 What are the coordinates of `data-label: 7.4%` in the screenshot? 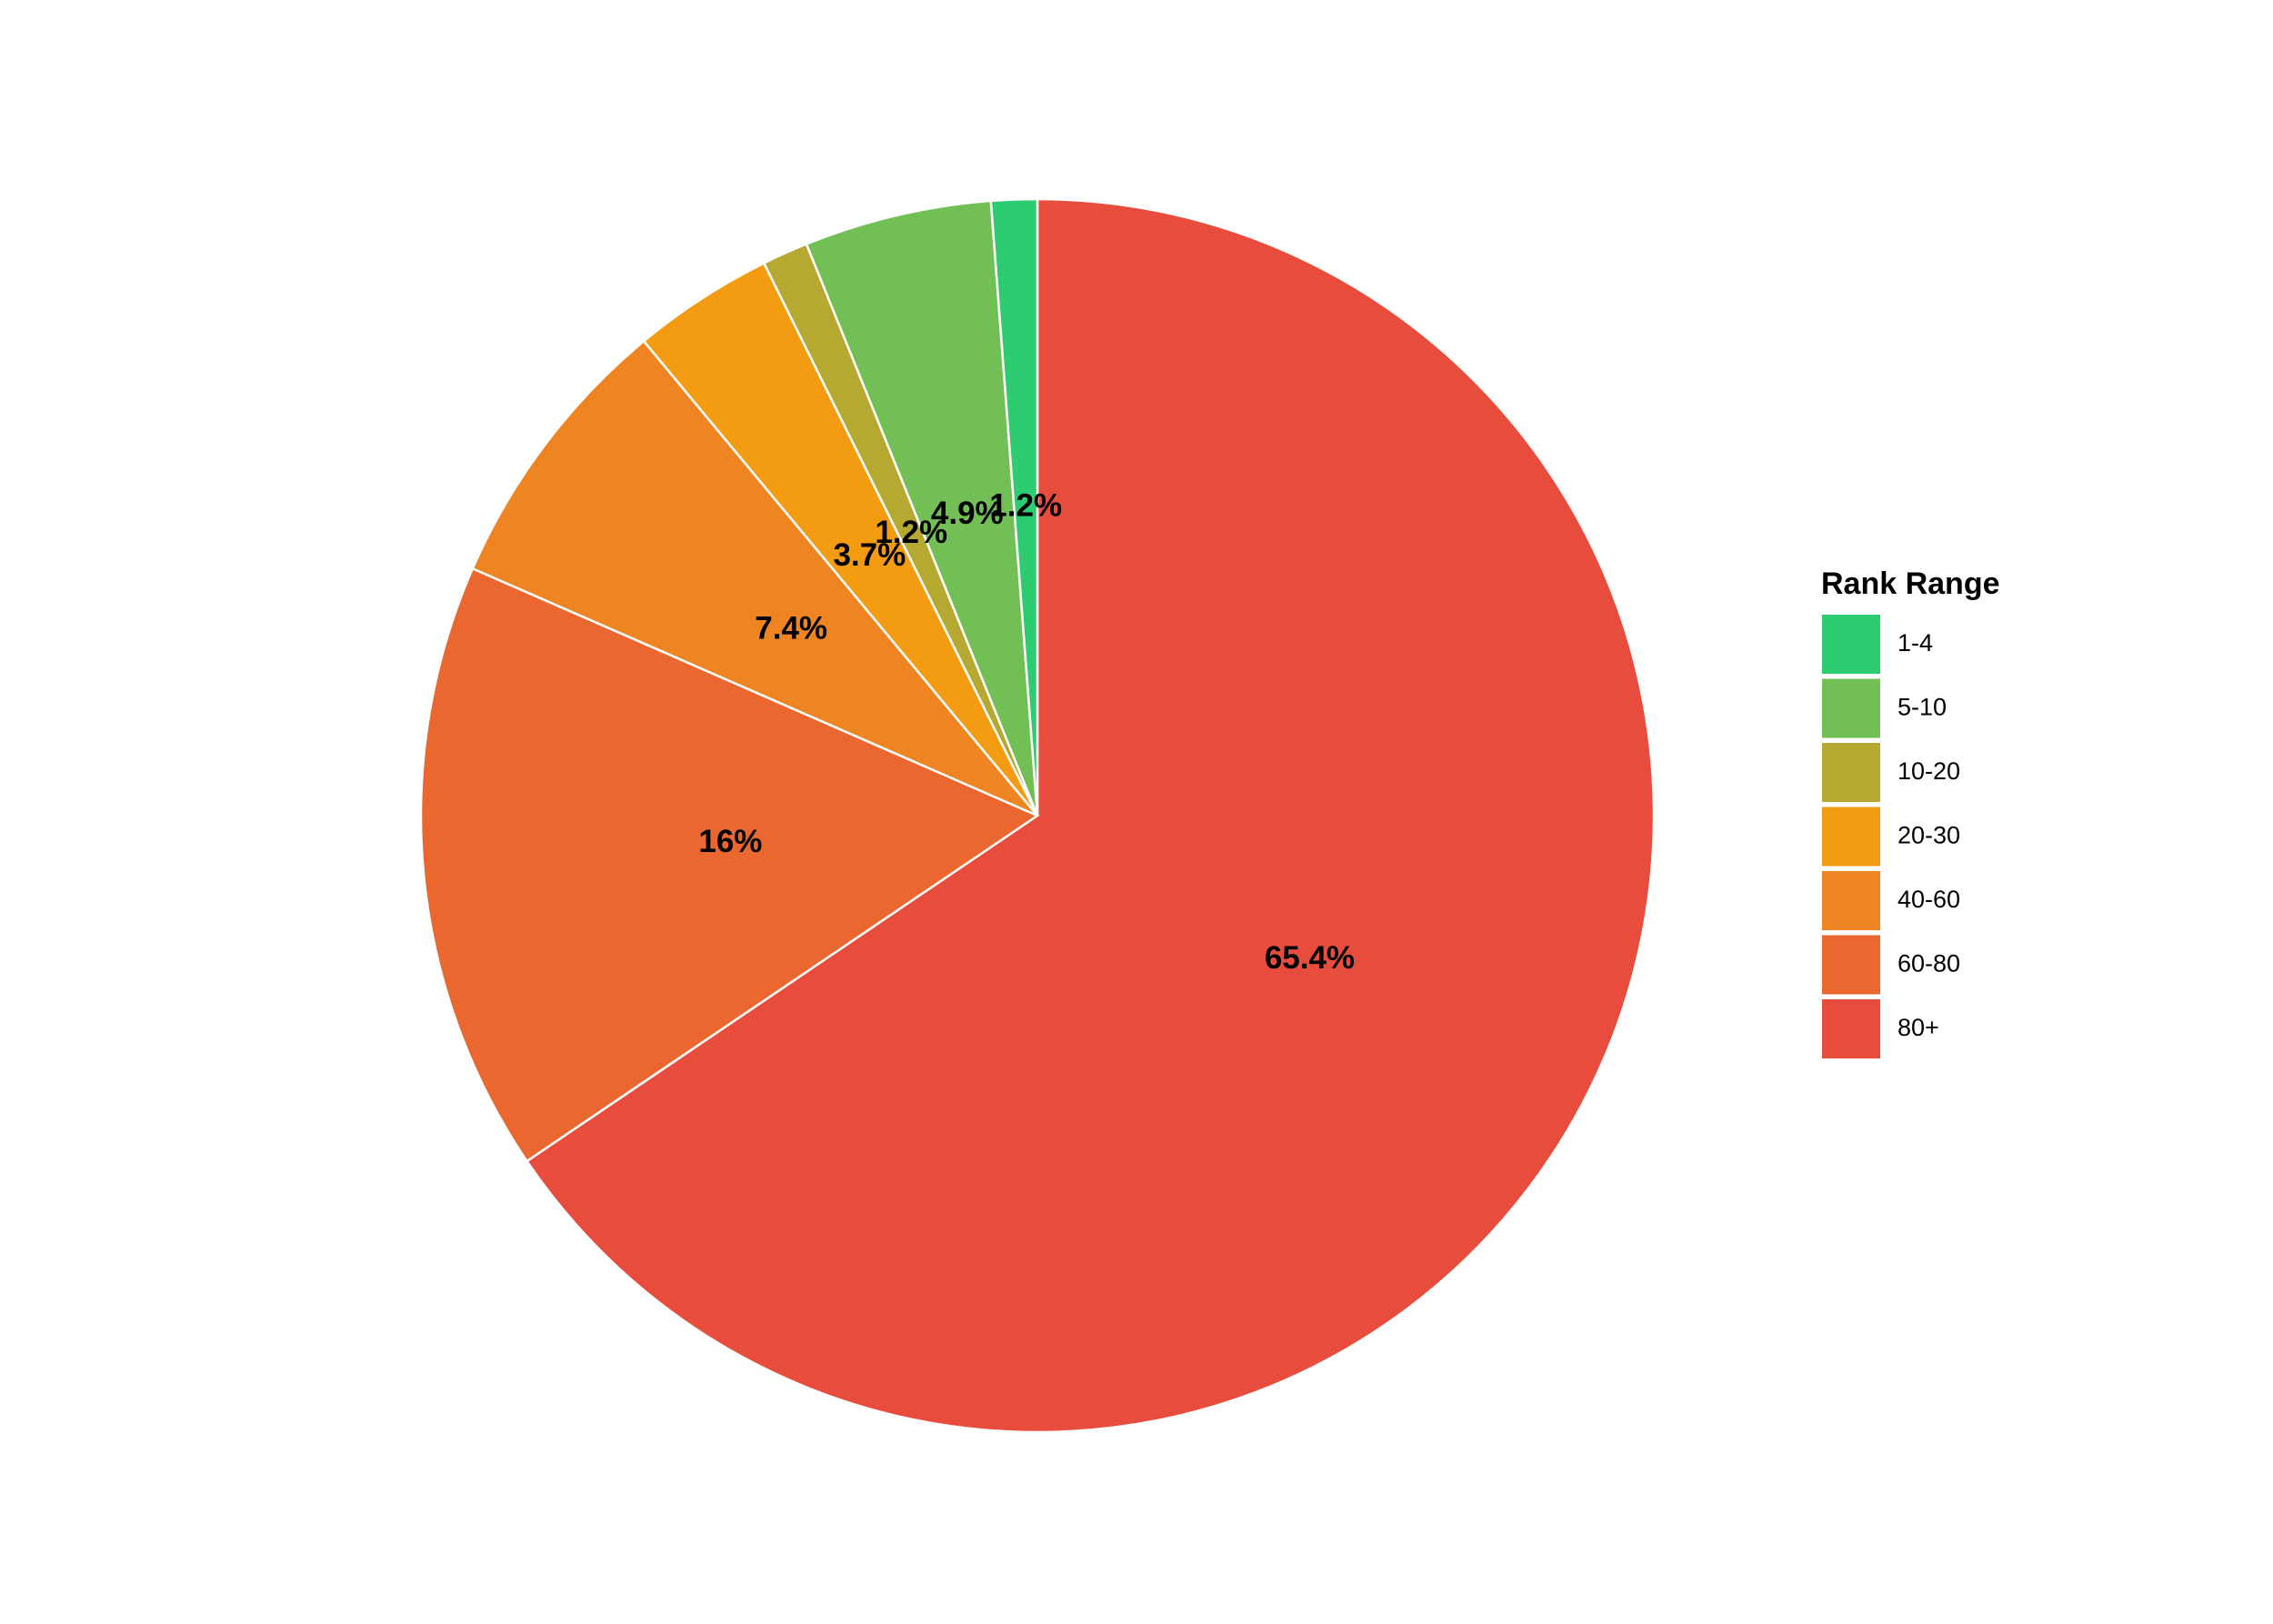 It's located at (791, 628).